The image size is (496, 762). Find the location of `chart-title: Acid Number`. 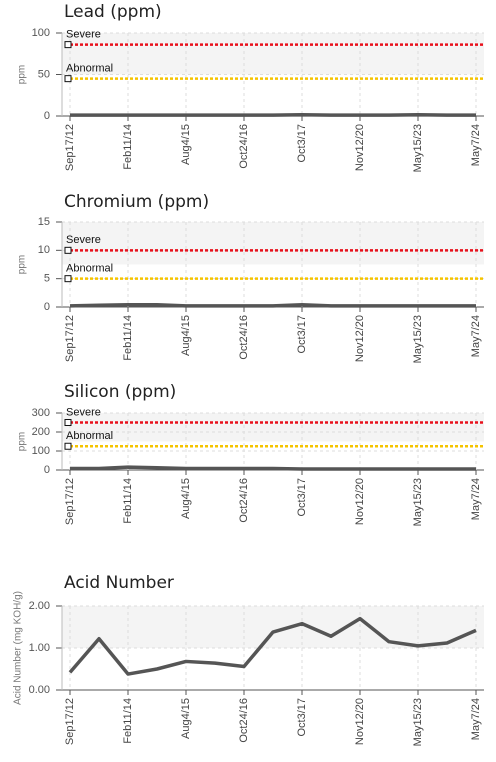

chart-title: Acid Number is located at coordinates (119, 583).